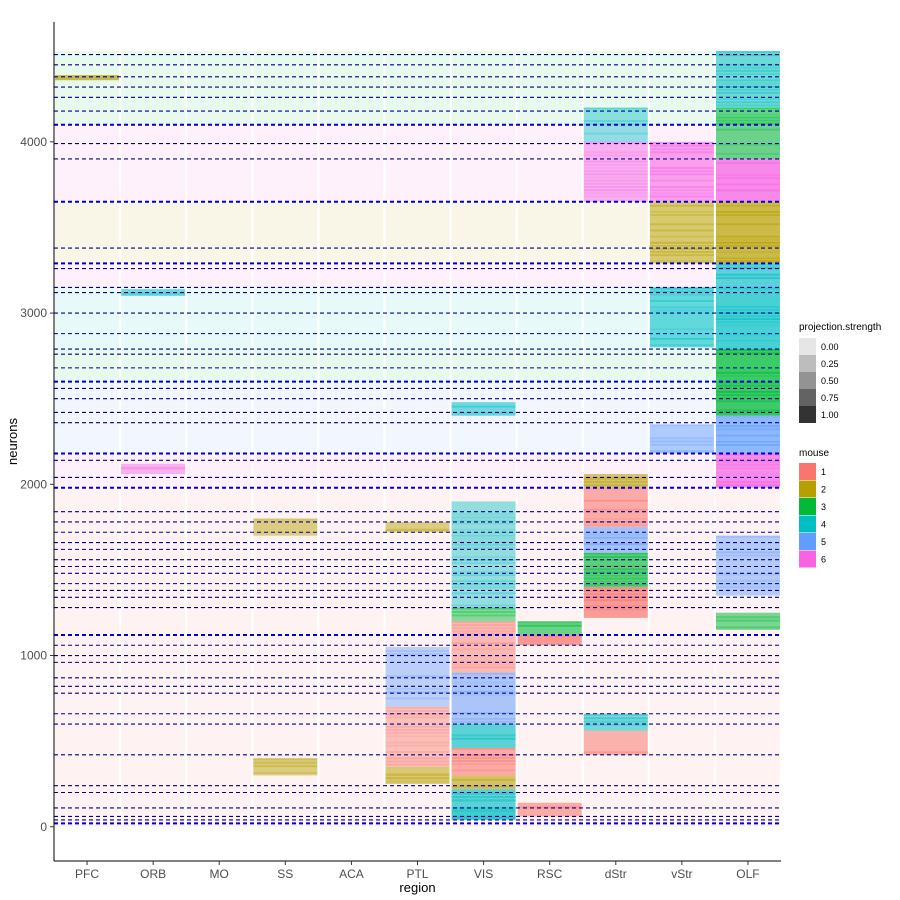 This screenshot has height=900, width=900. Describe the element at coordinates (814, 453) in the screenshot. I see `legend-title: mouse` at that location.